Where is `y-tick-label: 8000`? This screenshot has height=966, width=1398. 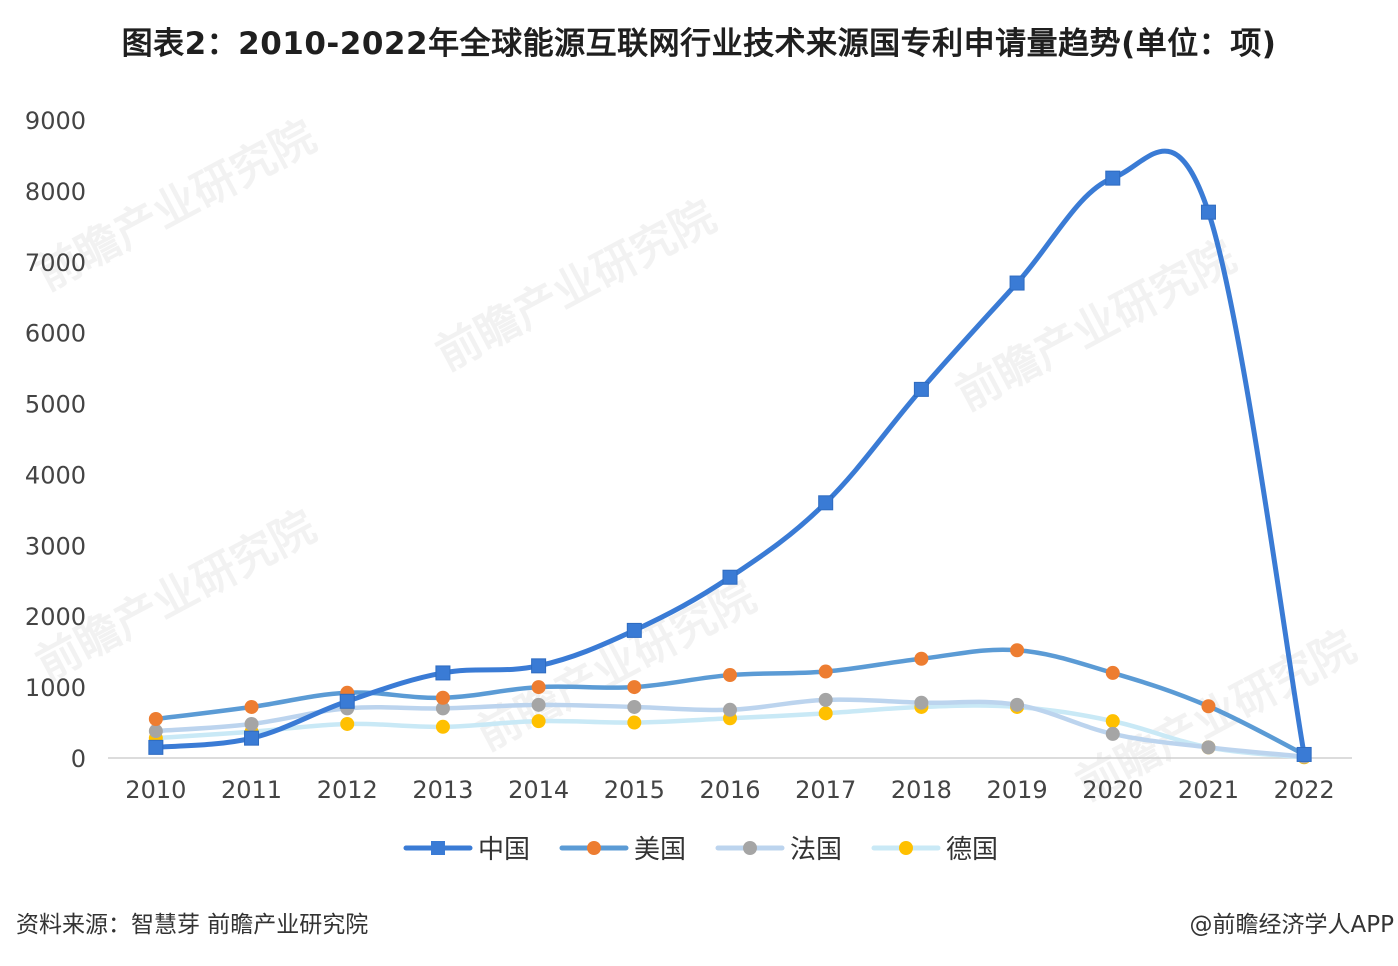
y-tick-label: 8000 is located at coordinates (55, 192).